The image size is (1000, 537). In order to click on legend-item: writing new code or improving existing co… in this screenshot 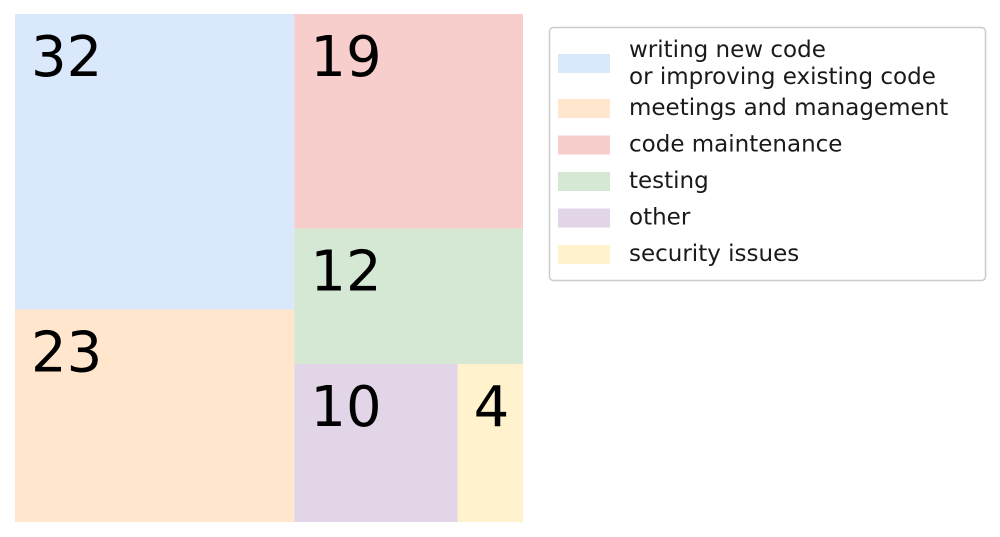, I will do `click(747, 63)`.